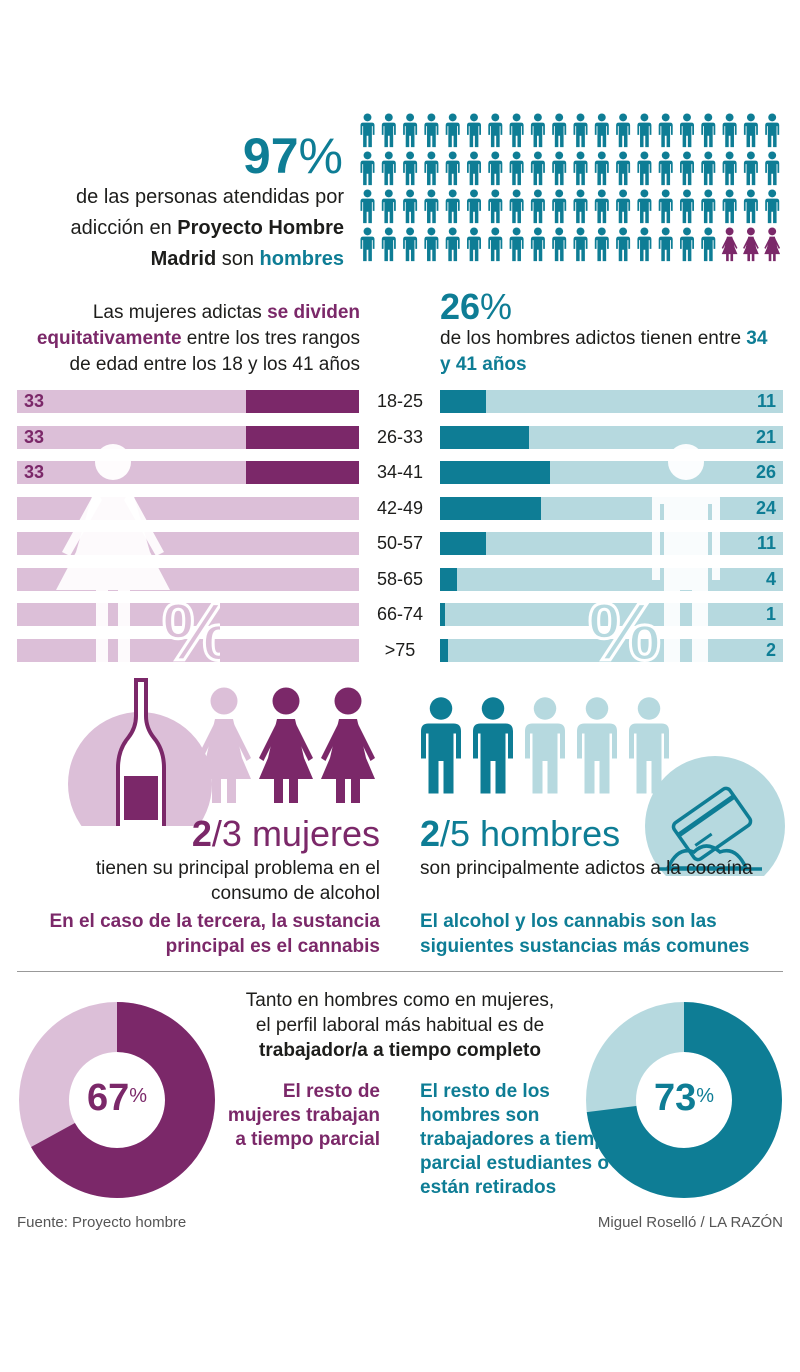 The height and width of the screenshot is (1372, 800). I want to click on men-bar-label: 1, so click(770, 614).